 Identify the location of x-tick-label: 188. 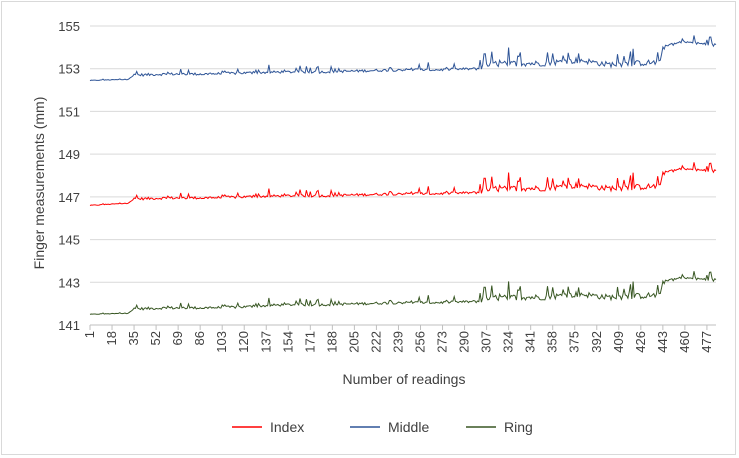
(331, 342).